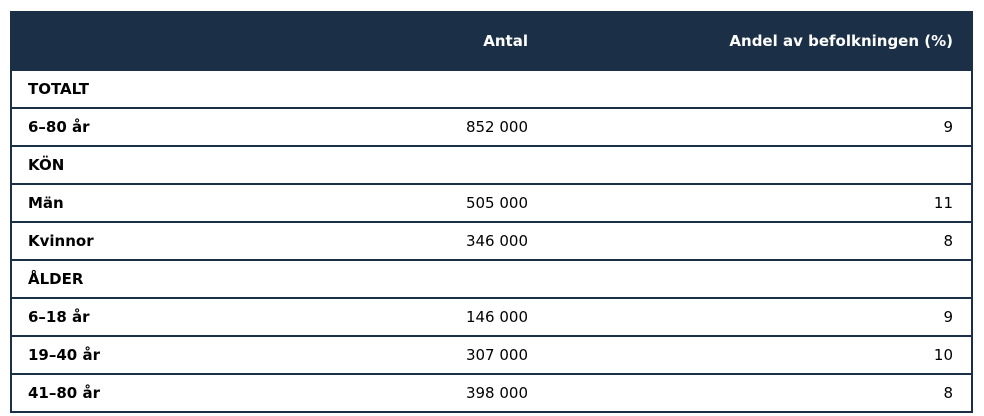 The height and width of the screenshot is (416, 984). Describe the element at coordinates (505, 41) in the screenshot. I see `header-antal: Antal` at that location.